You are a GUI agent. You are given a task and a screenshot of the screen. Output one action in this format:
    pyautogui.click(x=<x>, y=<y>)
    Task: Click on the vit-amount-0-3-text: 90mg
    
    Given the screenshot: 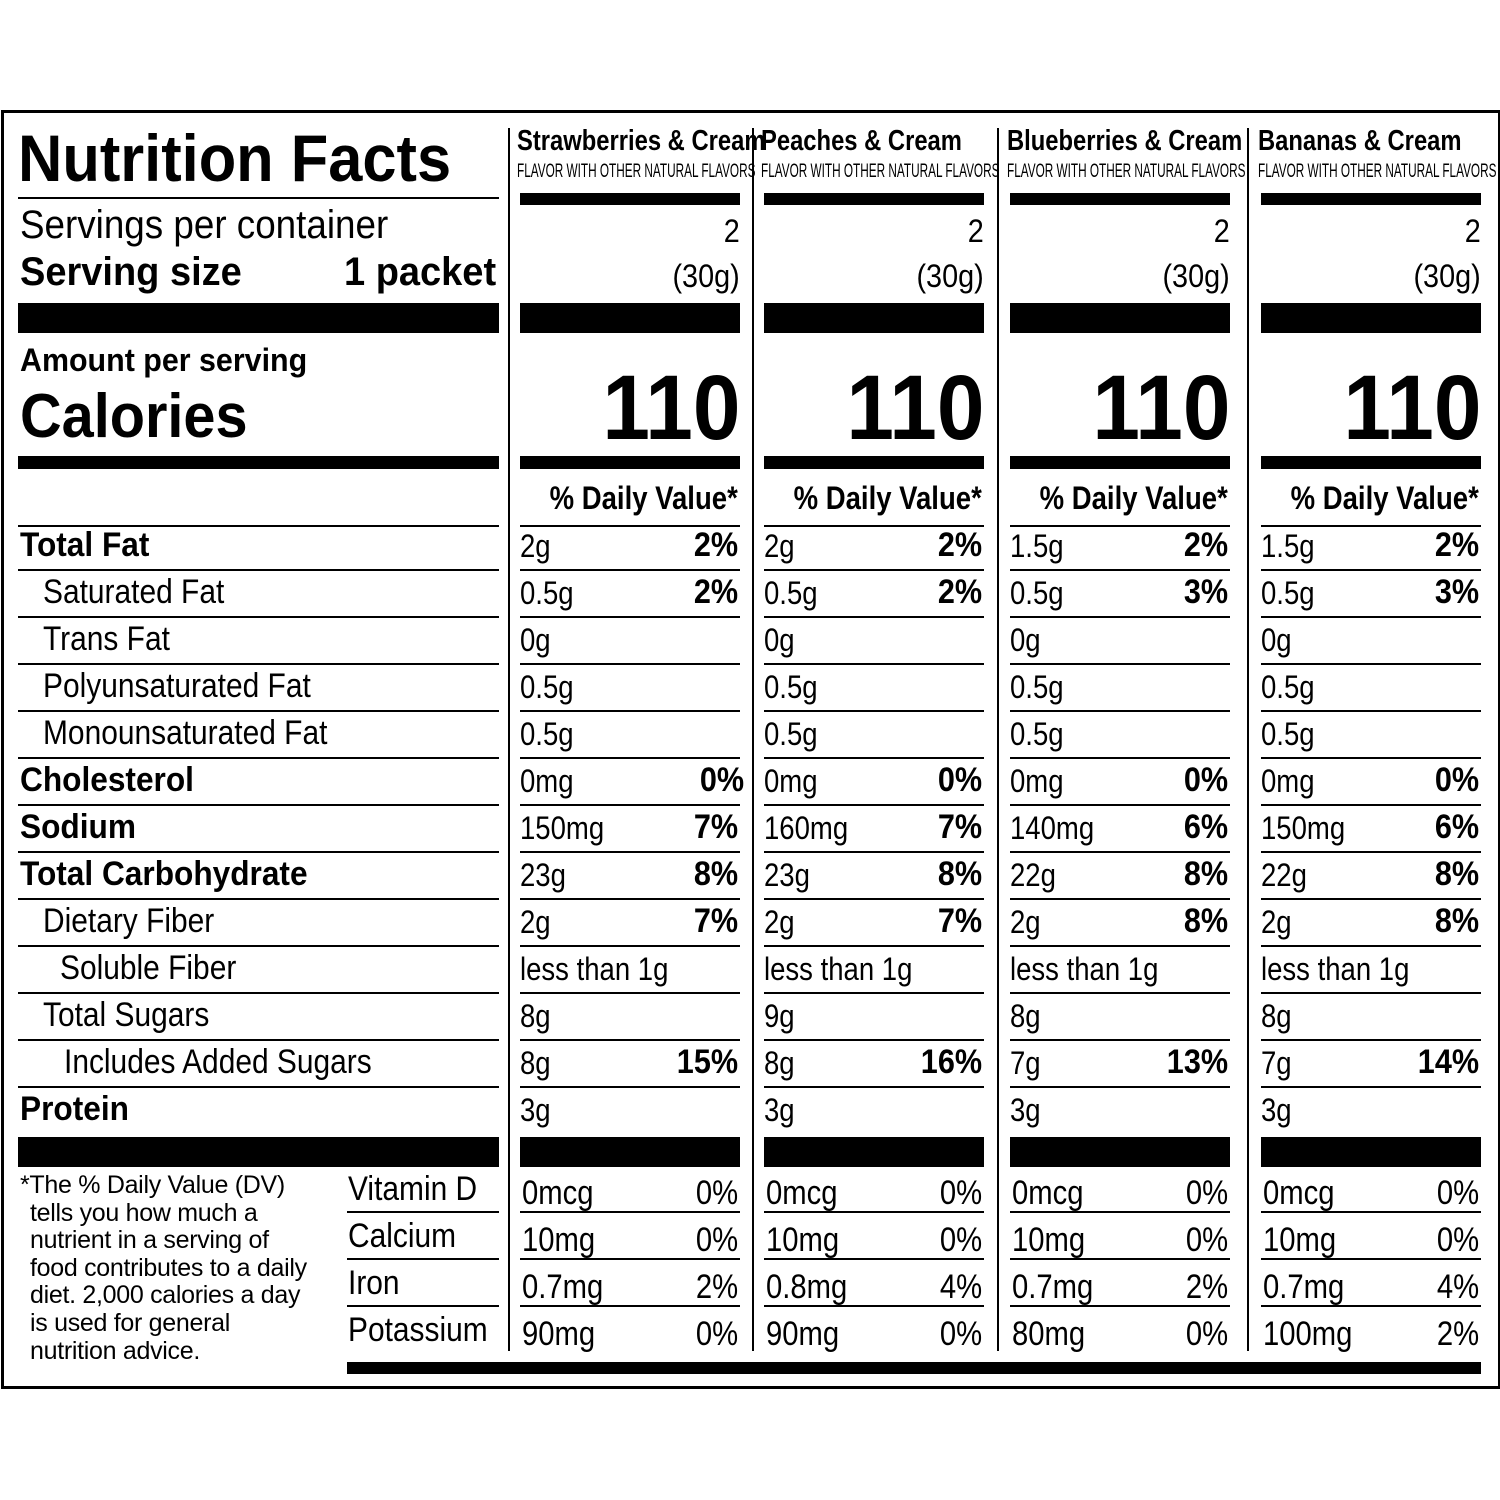 What is the action you would take?
    pyautogui.click(x=559, y=1334)
    